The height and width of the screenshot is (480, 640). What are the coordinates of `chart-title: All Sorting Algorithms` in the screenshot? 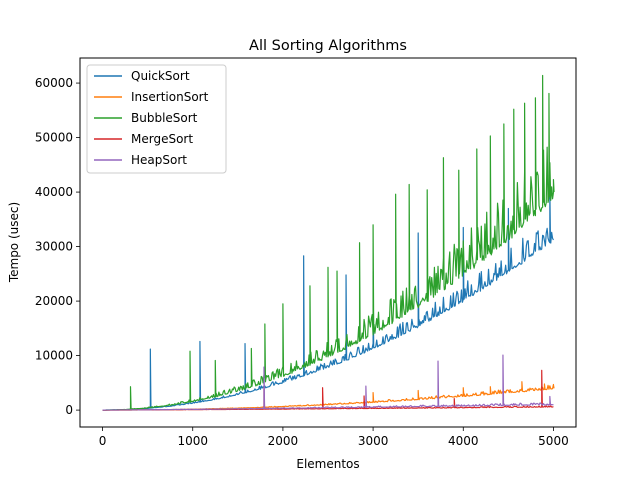 It's located at (328, 46).